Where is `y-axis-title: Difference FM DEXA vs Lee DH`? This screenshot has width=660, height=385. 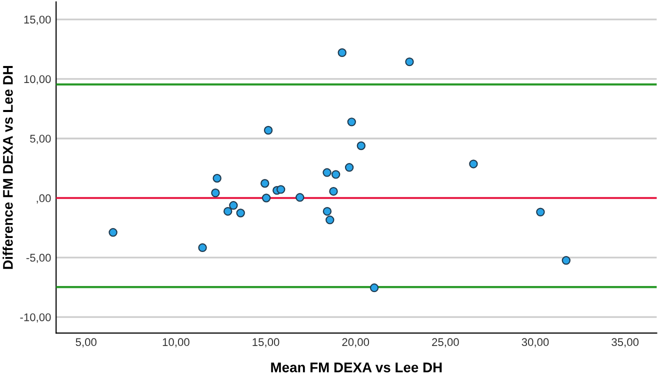
y-axis-title: Difference FM DEXA vs Lee DH is located at coordinates (7, 167).